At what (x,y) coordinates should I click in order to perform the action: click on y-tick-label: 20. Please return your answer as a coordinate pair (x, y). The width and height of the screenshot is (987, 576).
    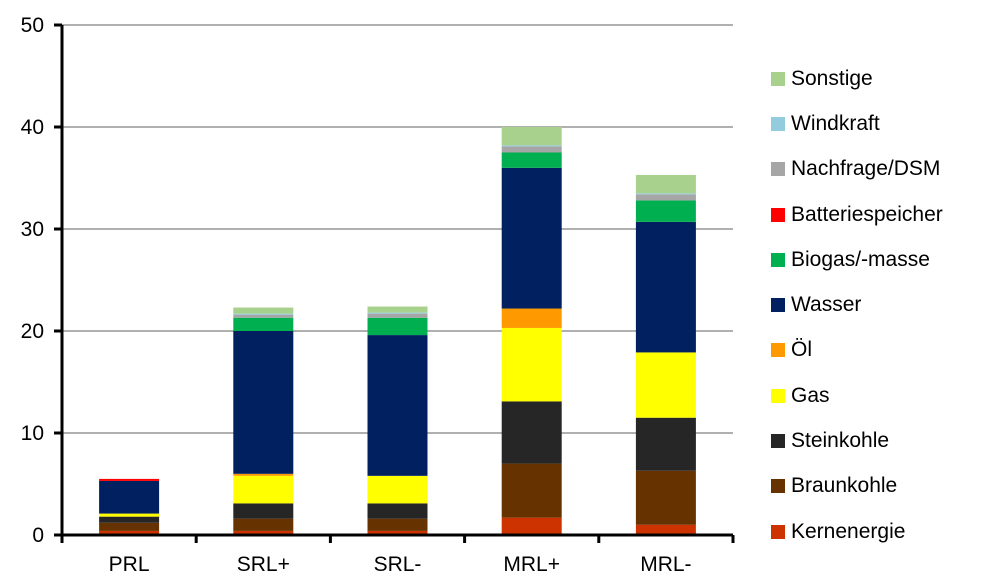
    Looking at the image, I should click on (32, 331).